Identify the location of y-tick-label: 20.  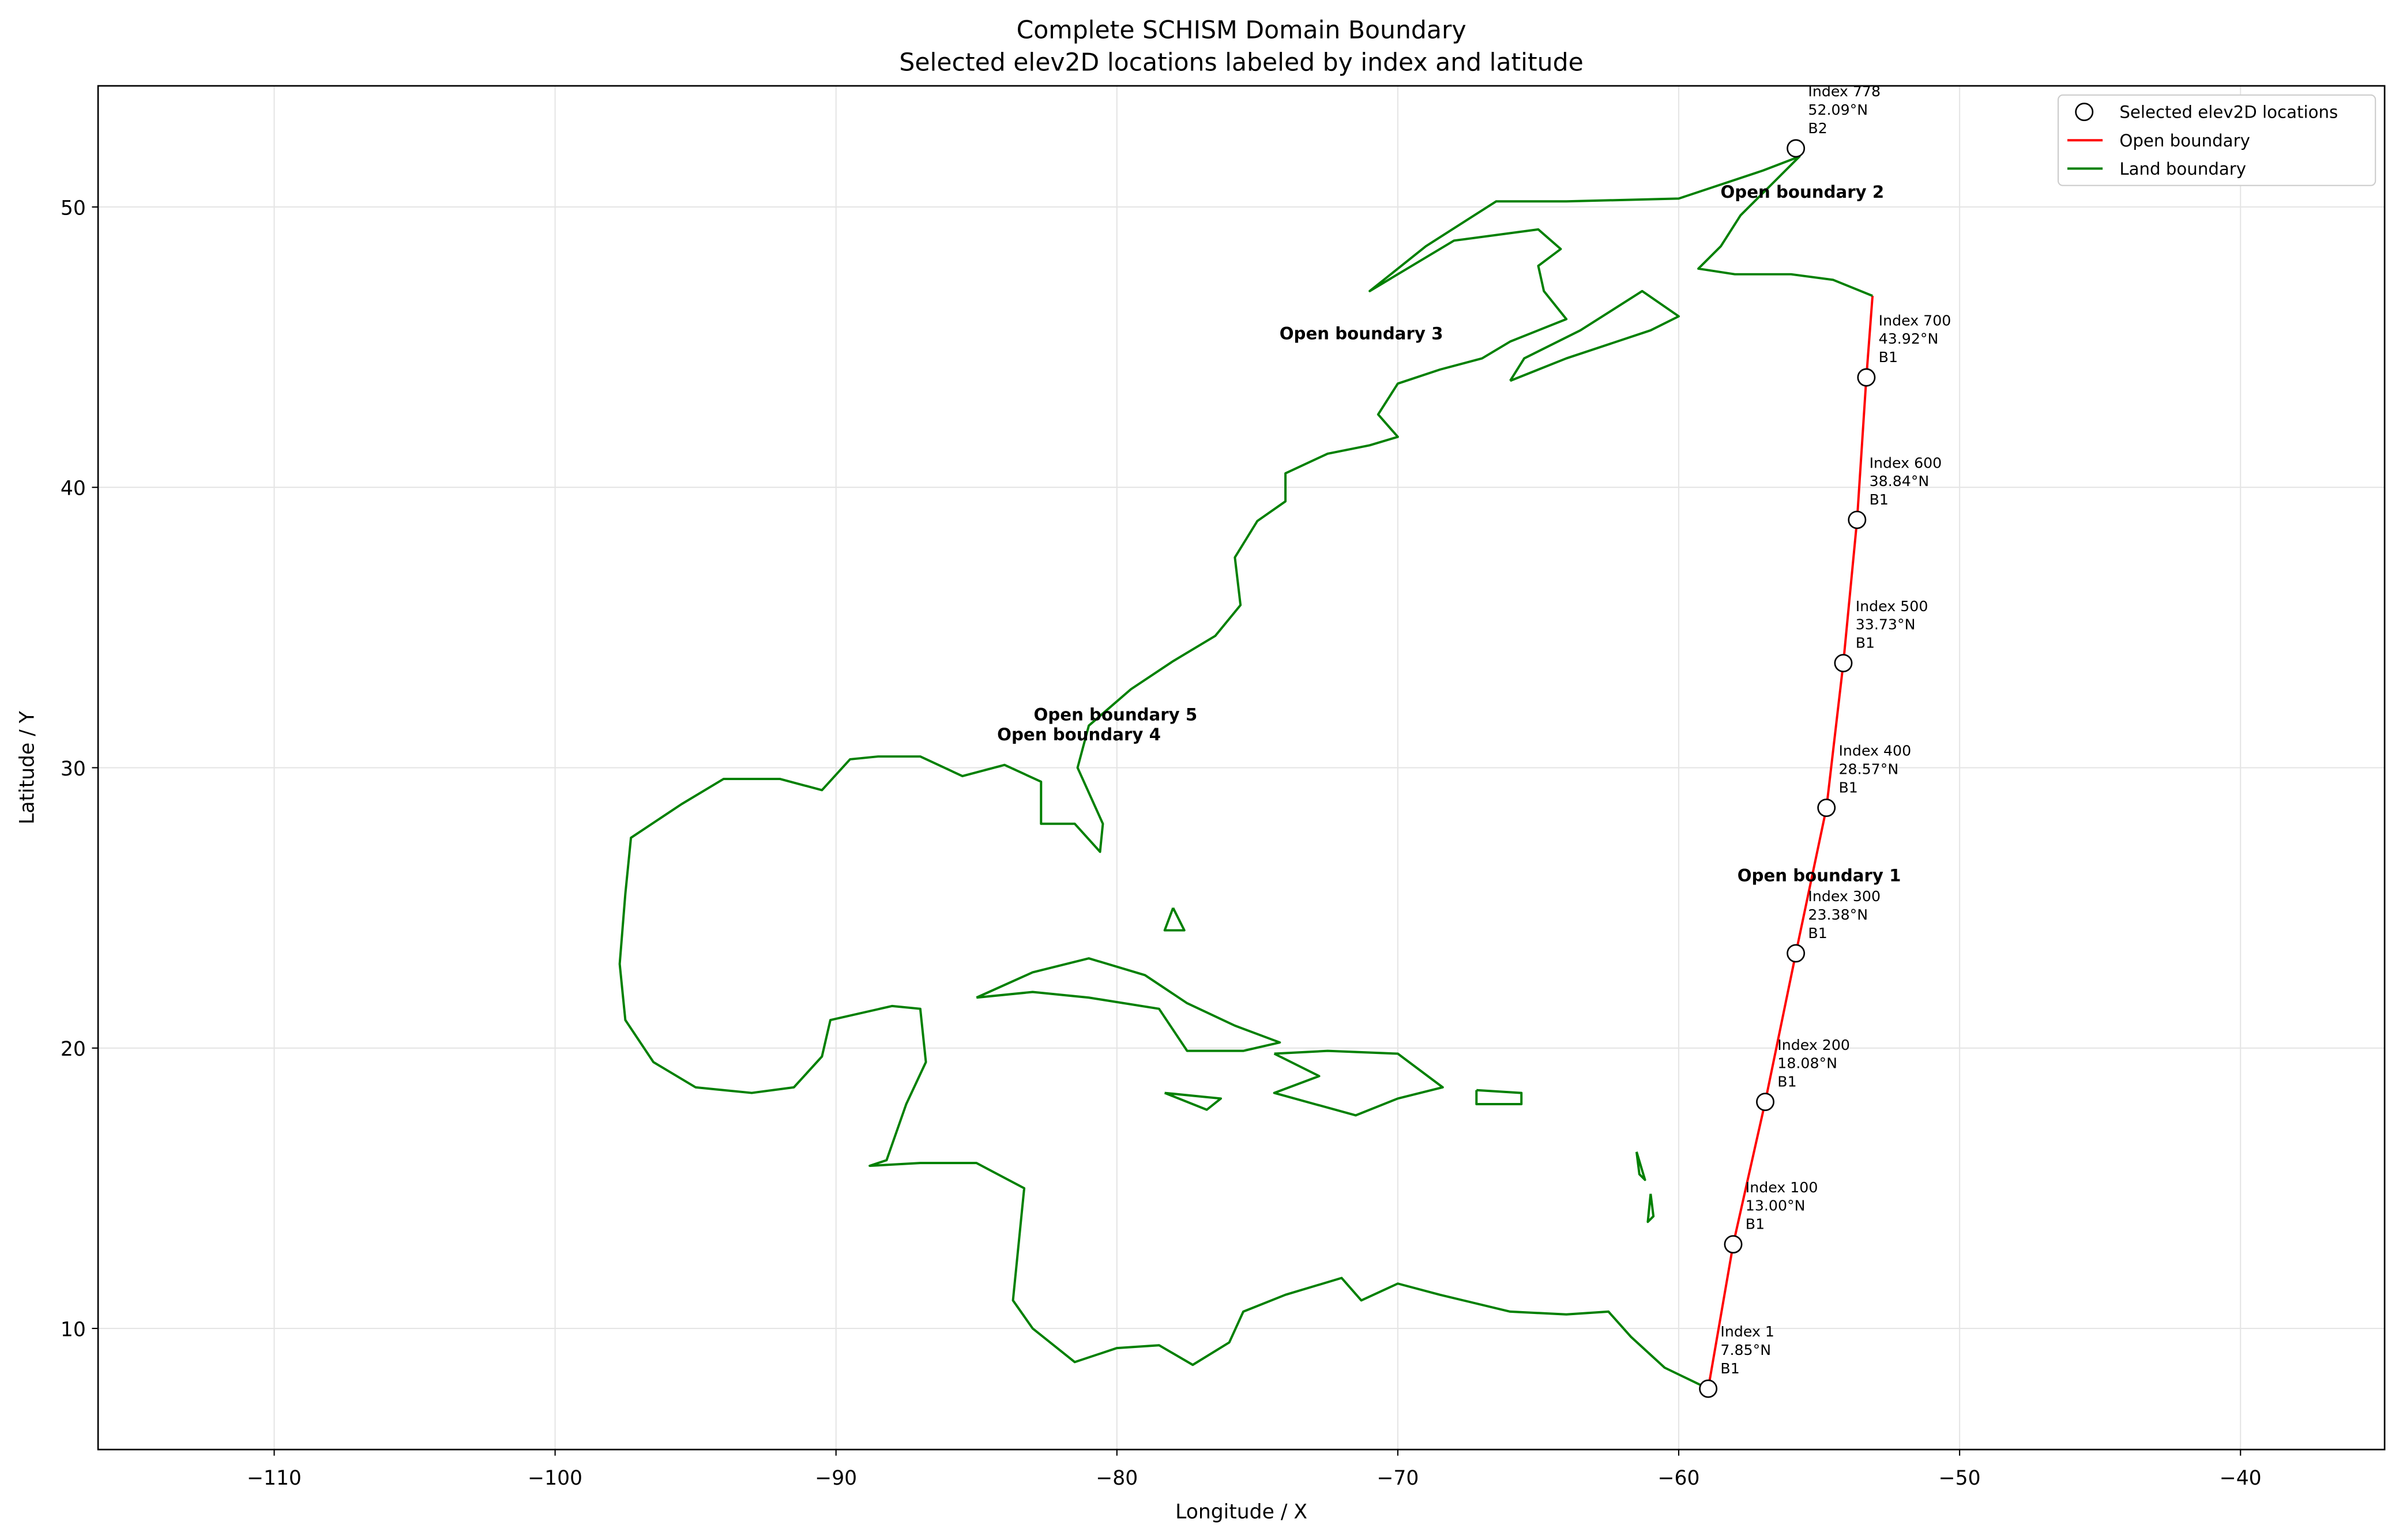
(73, 1049).